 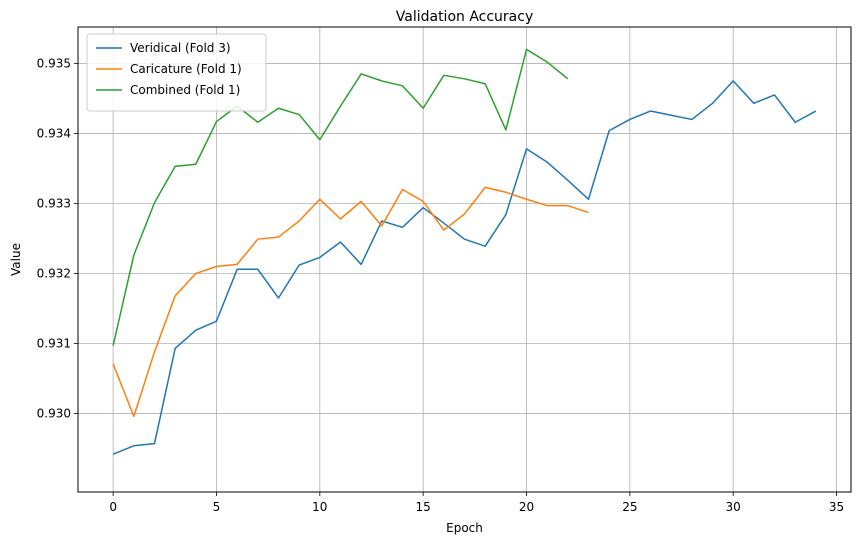 What do you see at coordinates (464, 528) in the screenshot?
I see `x-axis-label: Epoch` at bounding box center [464, 528].